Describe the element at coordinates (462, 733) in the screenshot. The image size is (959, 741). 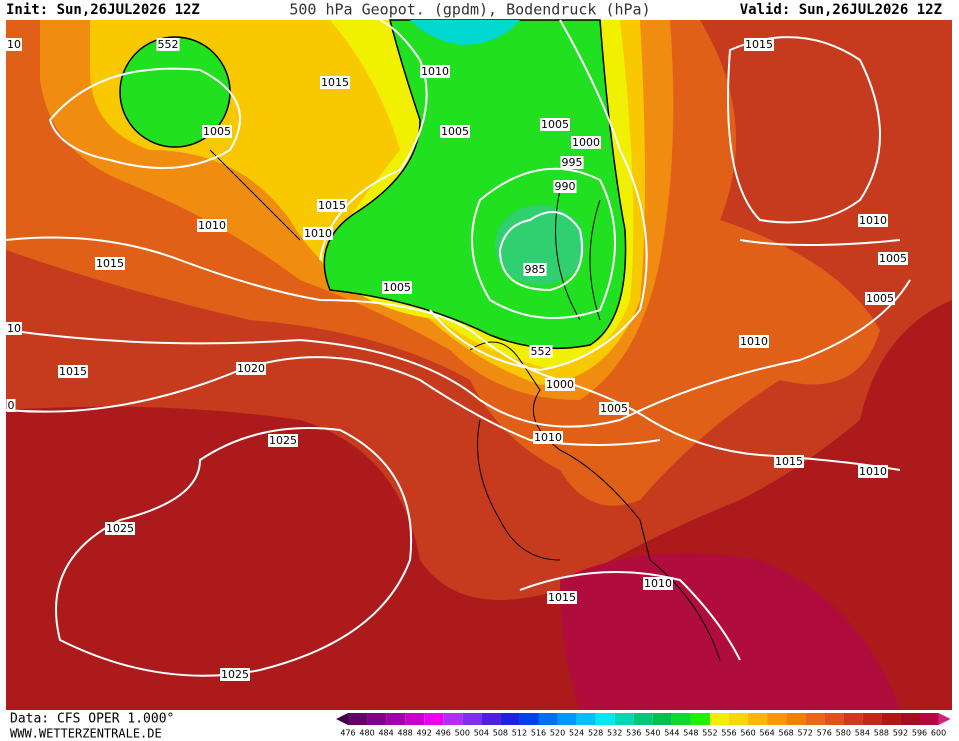
I see `colorbar-label: 500` at that location.